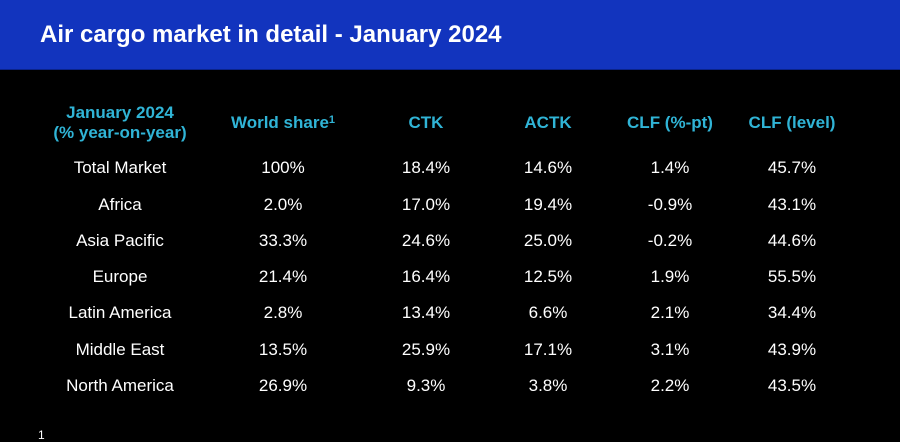  I want to click on region-cell: Africa, so click(120, 204).